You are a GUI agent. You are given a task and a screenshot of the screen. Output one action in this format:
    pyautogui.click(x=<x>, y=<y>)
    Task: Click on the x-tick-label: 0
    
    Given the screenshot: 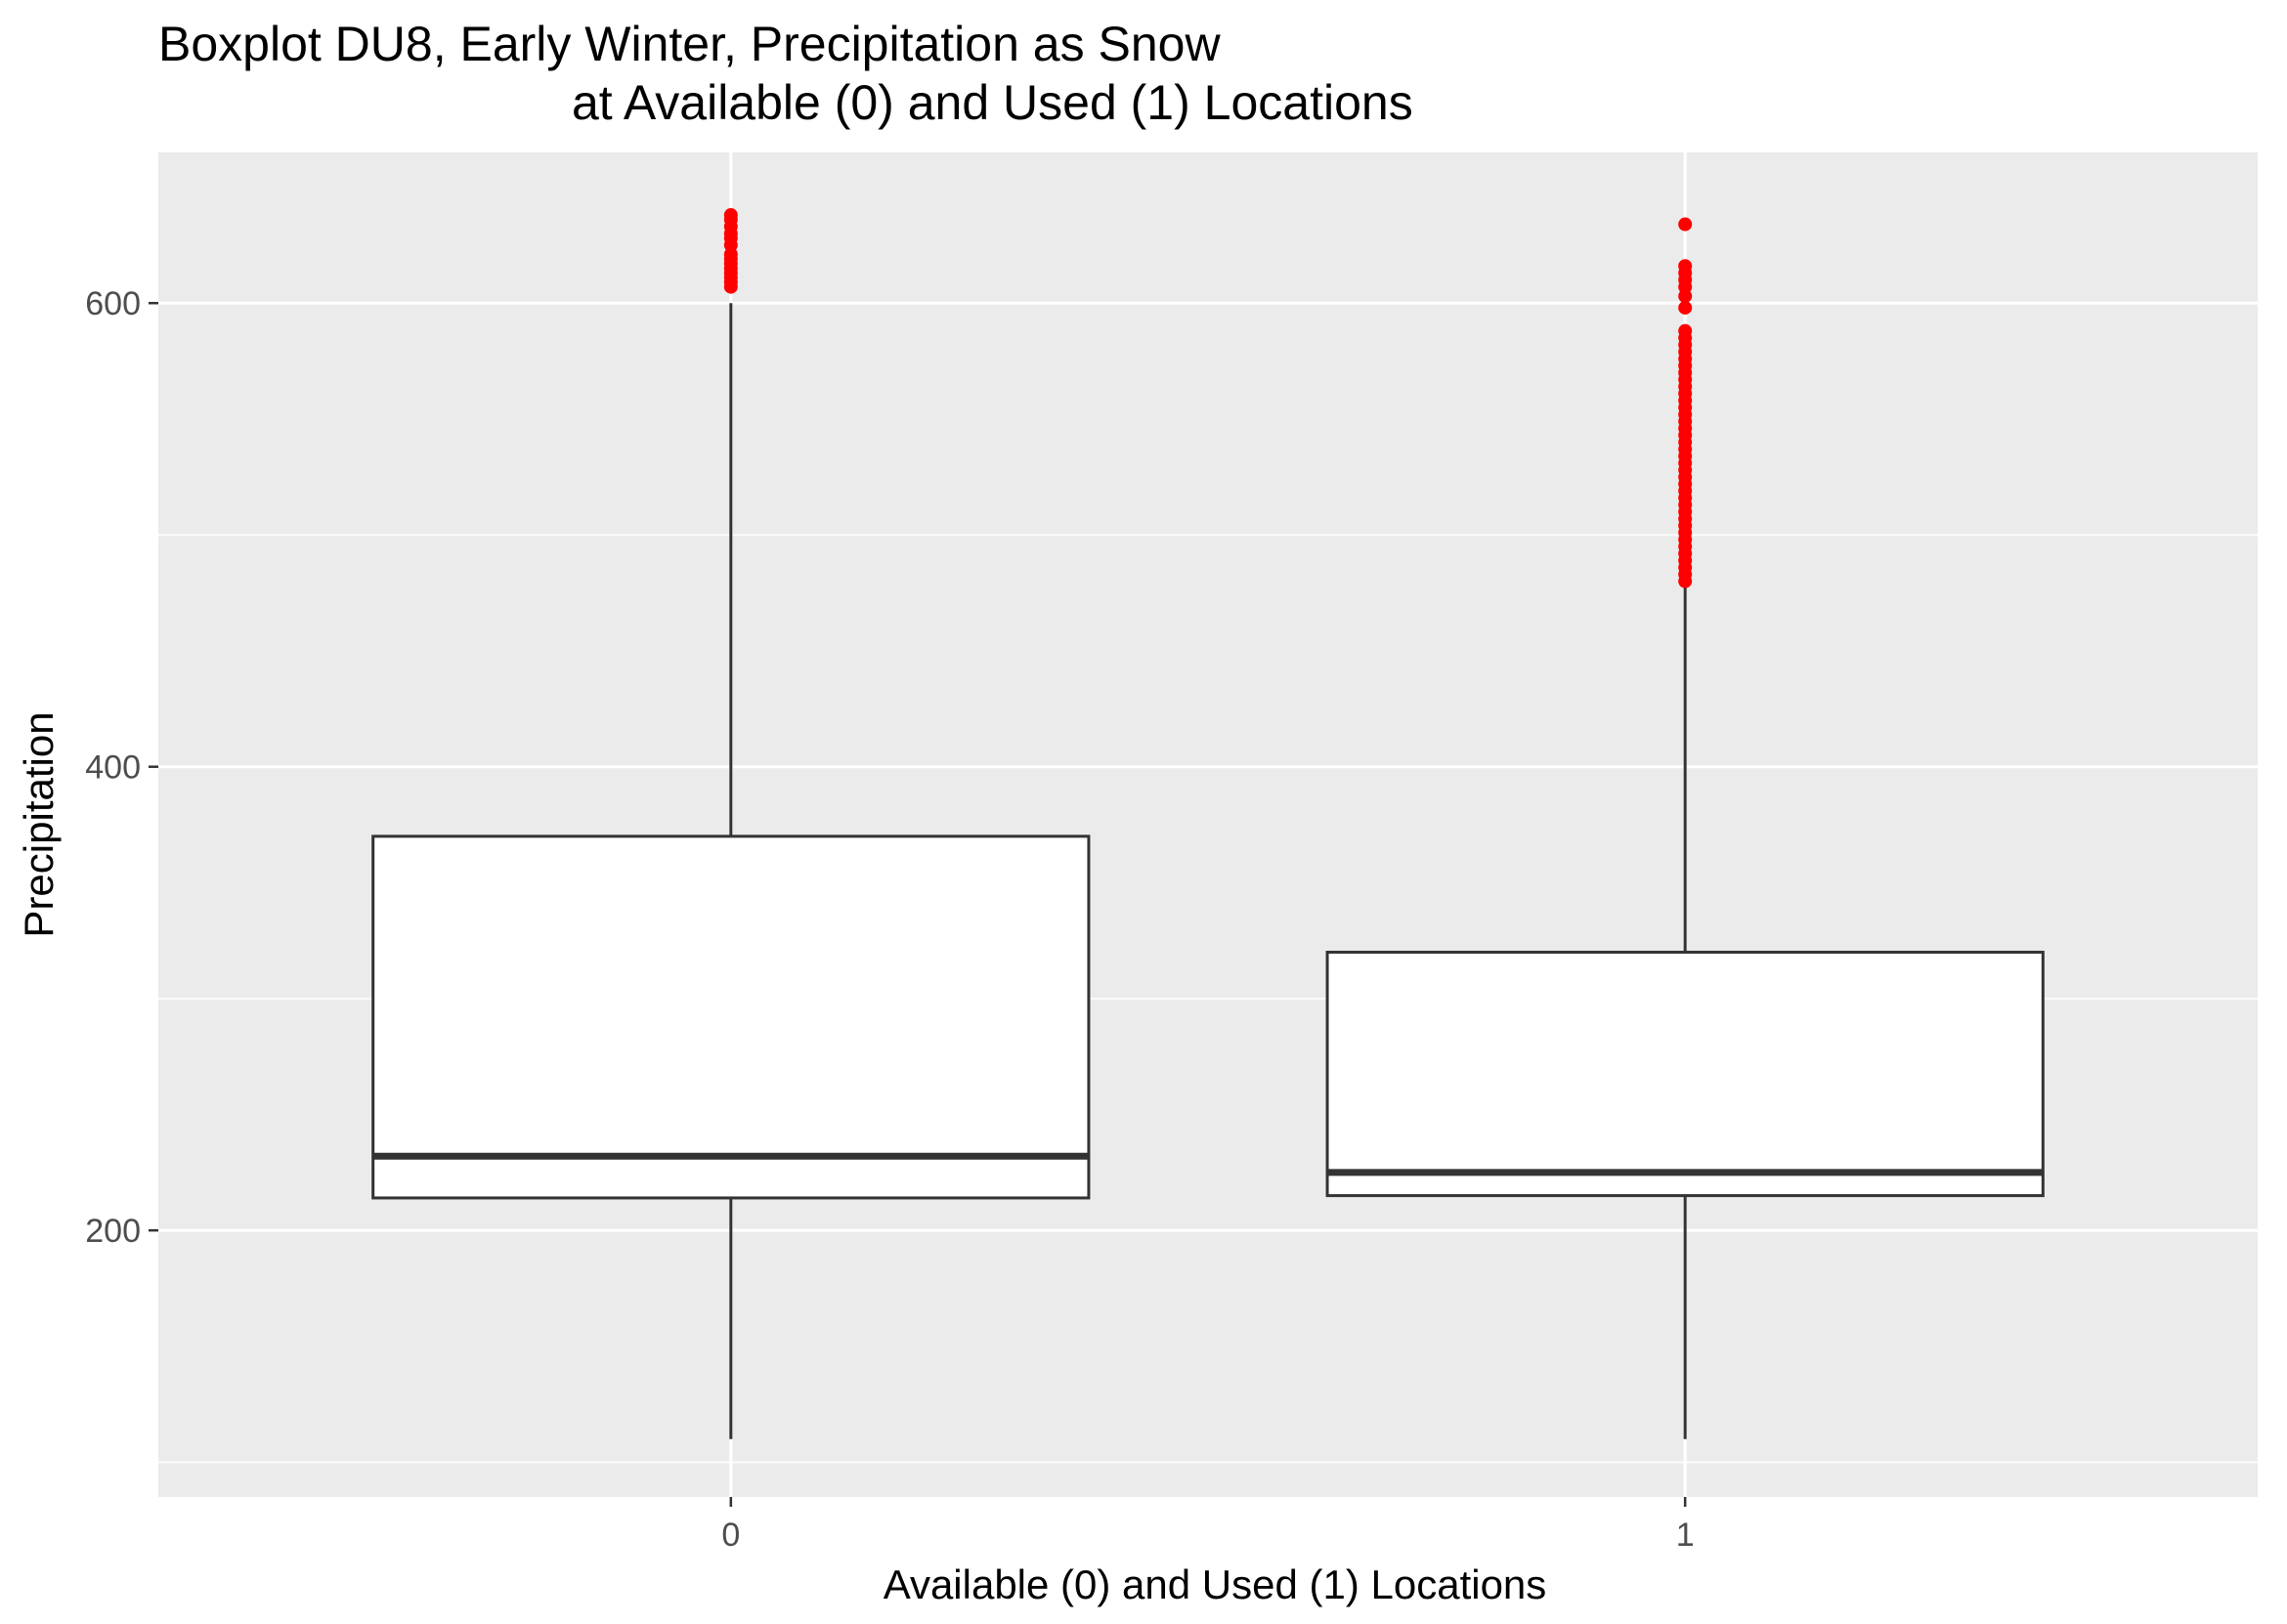 What is the action you would take?
    pyautogui.click(x=730, y=1535)
    